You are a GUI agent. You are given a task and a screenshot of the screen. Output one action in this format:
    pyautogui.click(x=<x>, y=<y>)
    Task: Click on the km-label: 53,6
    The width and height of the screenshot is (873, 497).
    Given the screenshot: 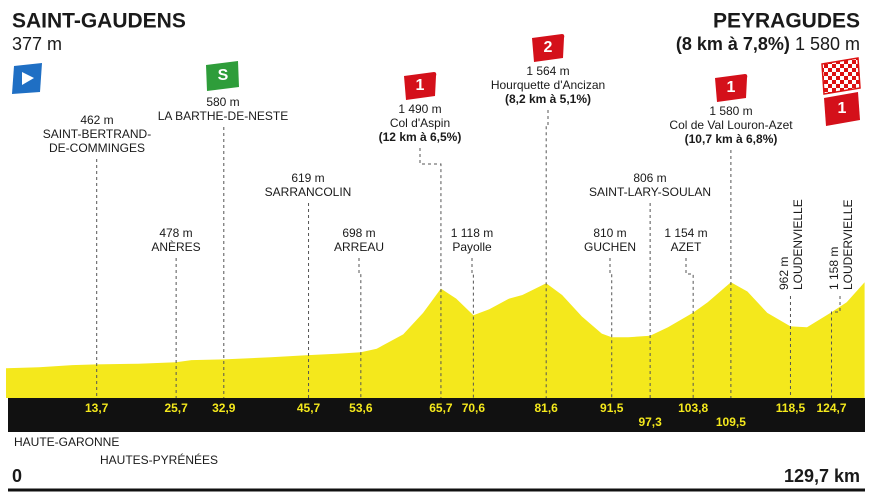 What is the action you would take?
    pyautogui.click(x=361, y=408)
    